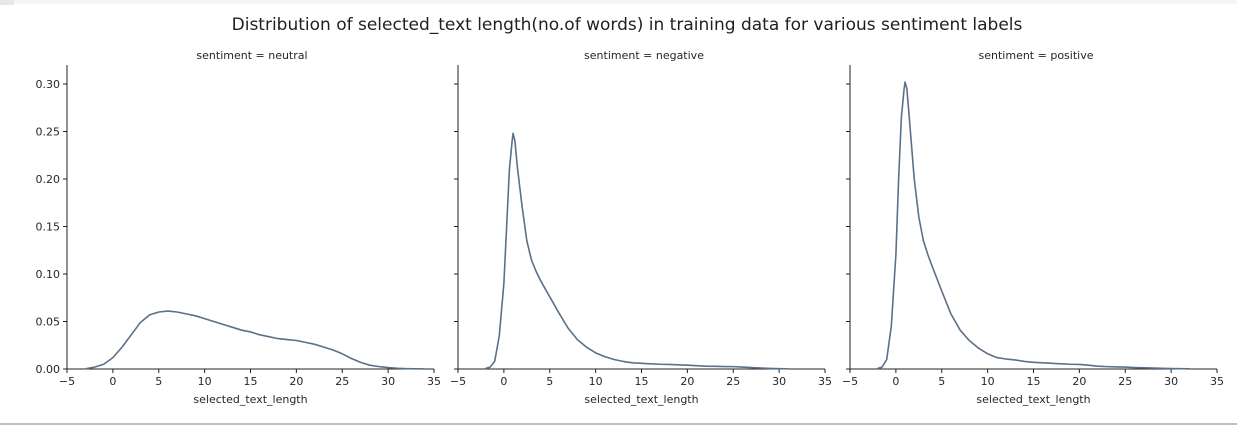 The height and width of the screenshot is (428, 1237). Describe the element at coordinates (251, 381) in the screenshot. I see `x-tick-label-neutral: 15` at that location.